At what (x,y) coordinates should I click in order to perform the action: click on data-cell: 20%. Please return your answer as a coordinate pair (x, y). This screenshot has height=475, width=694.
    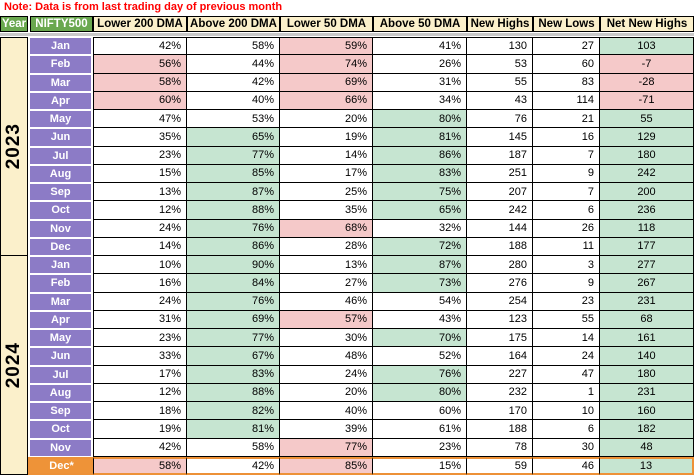
    Looking at the image, I should click on (326, 392).